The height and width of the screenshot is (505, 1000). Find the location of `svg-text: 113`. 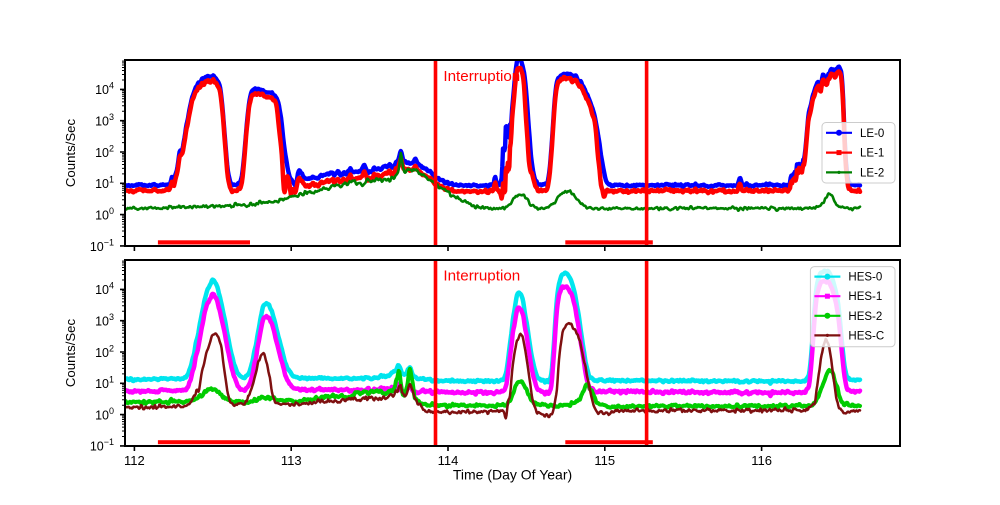

svg-text: 113 is located at coordinates (291, 460).